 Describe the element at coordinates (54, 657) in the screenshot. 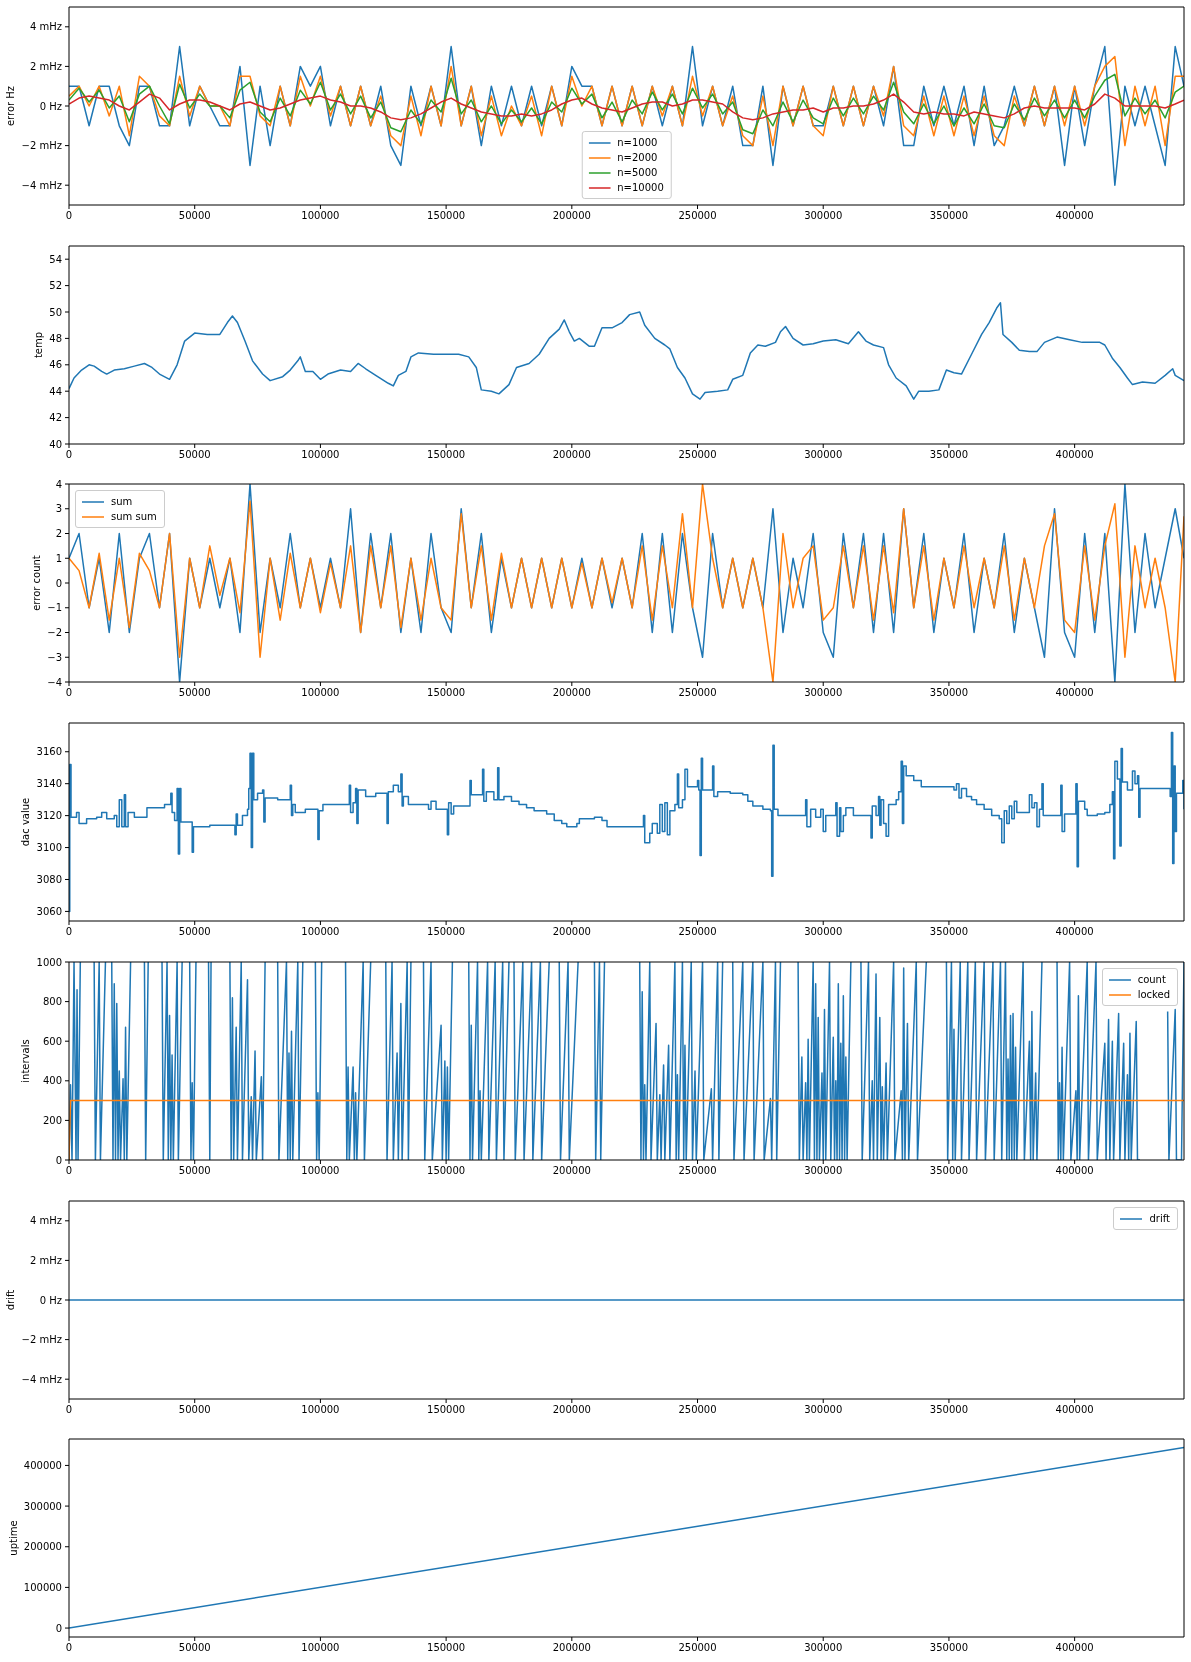

I see `y-tick-label: −3` at that location.